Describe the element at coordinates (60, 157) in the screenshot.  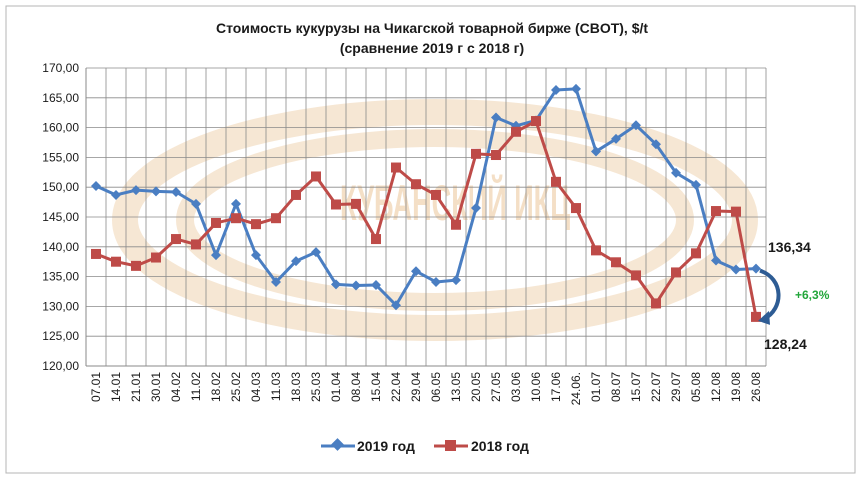
I see `y-tick-label: 155,00` at that location.